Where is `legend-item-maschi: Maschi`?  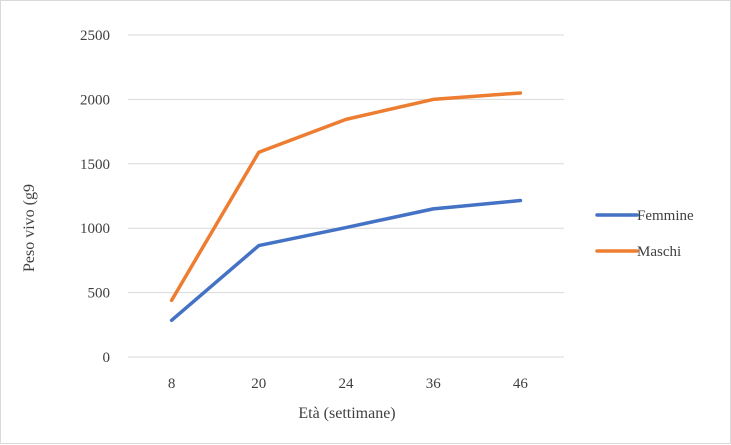
legend-item-maschi: Maschi is located at coordinates (638, 252).